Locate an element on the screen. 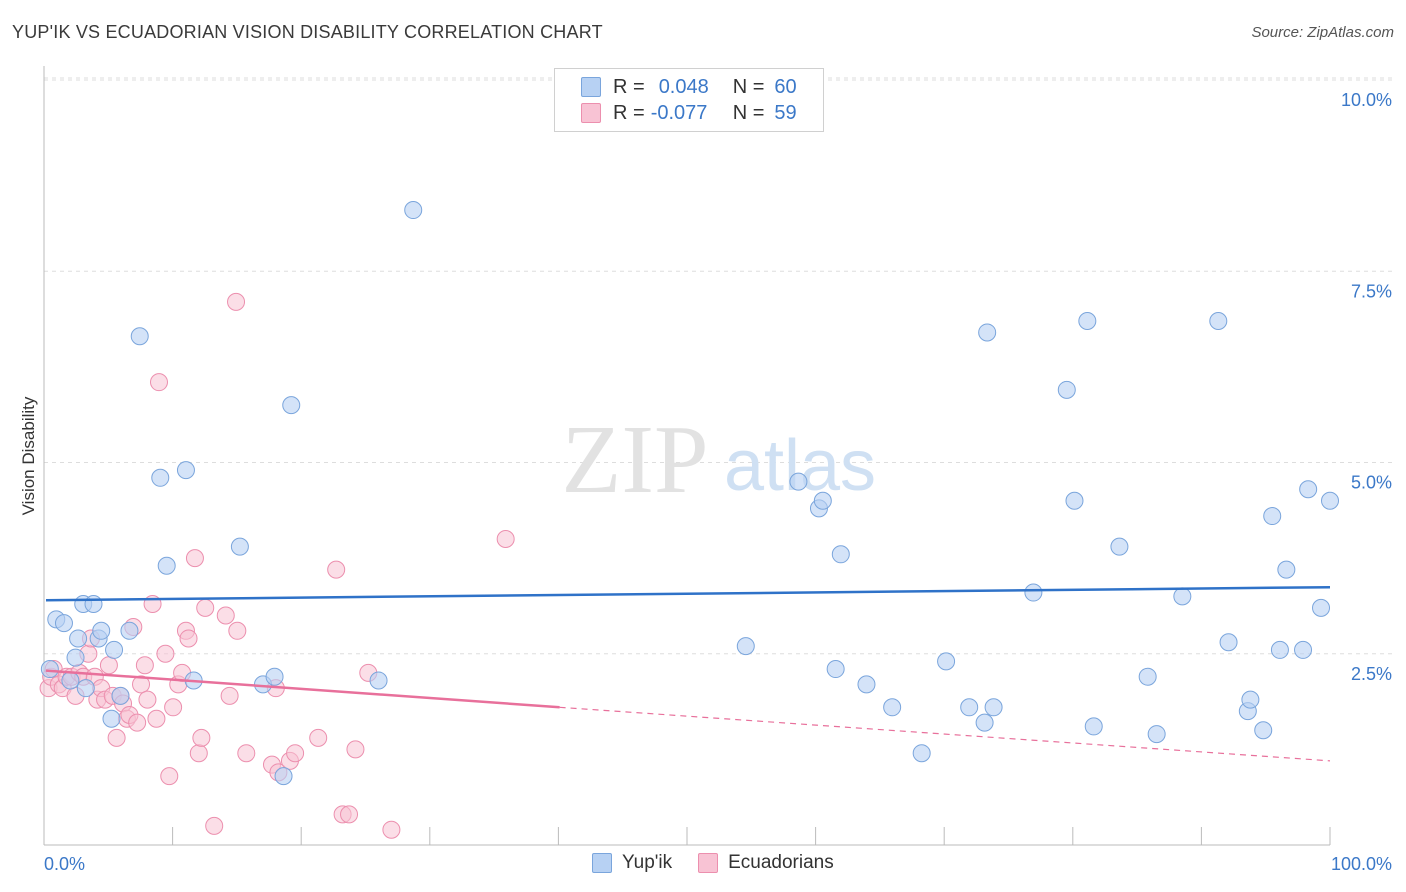 This screenshot has height=892, width=1406. y-axis-label: Vision Disability is located at coordinates (28, 455).